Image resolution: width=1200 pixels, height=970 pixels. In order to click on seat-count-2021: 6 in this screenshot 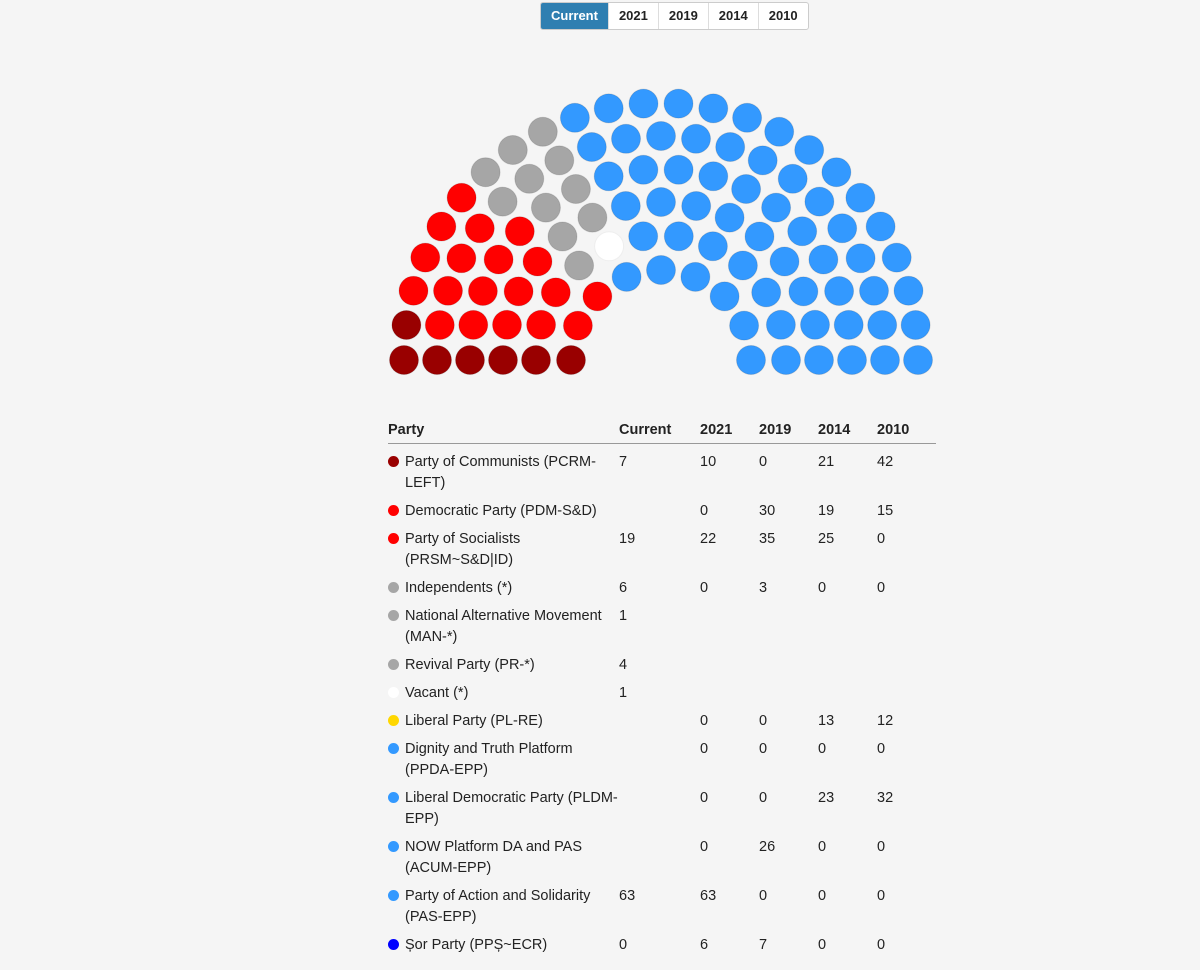, I will do `click(704, 945)`.